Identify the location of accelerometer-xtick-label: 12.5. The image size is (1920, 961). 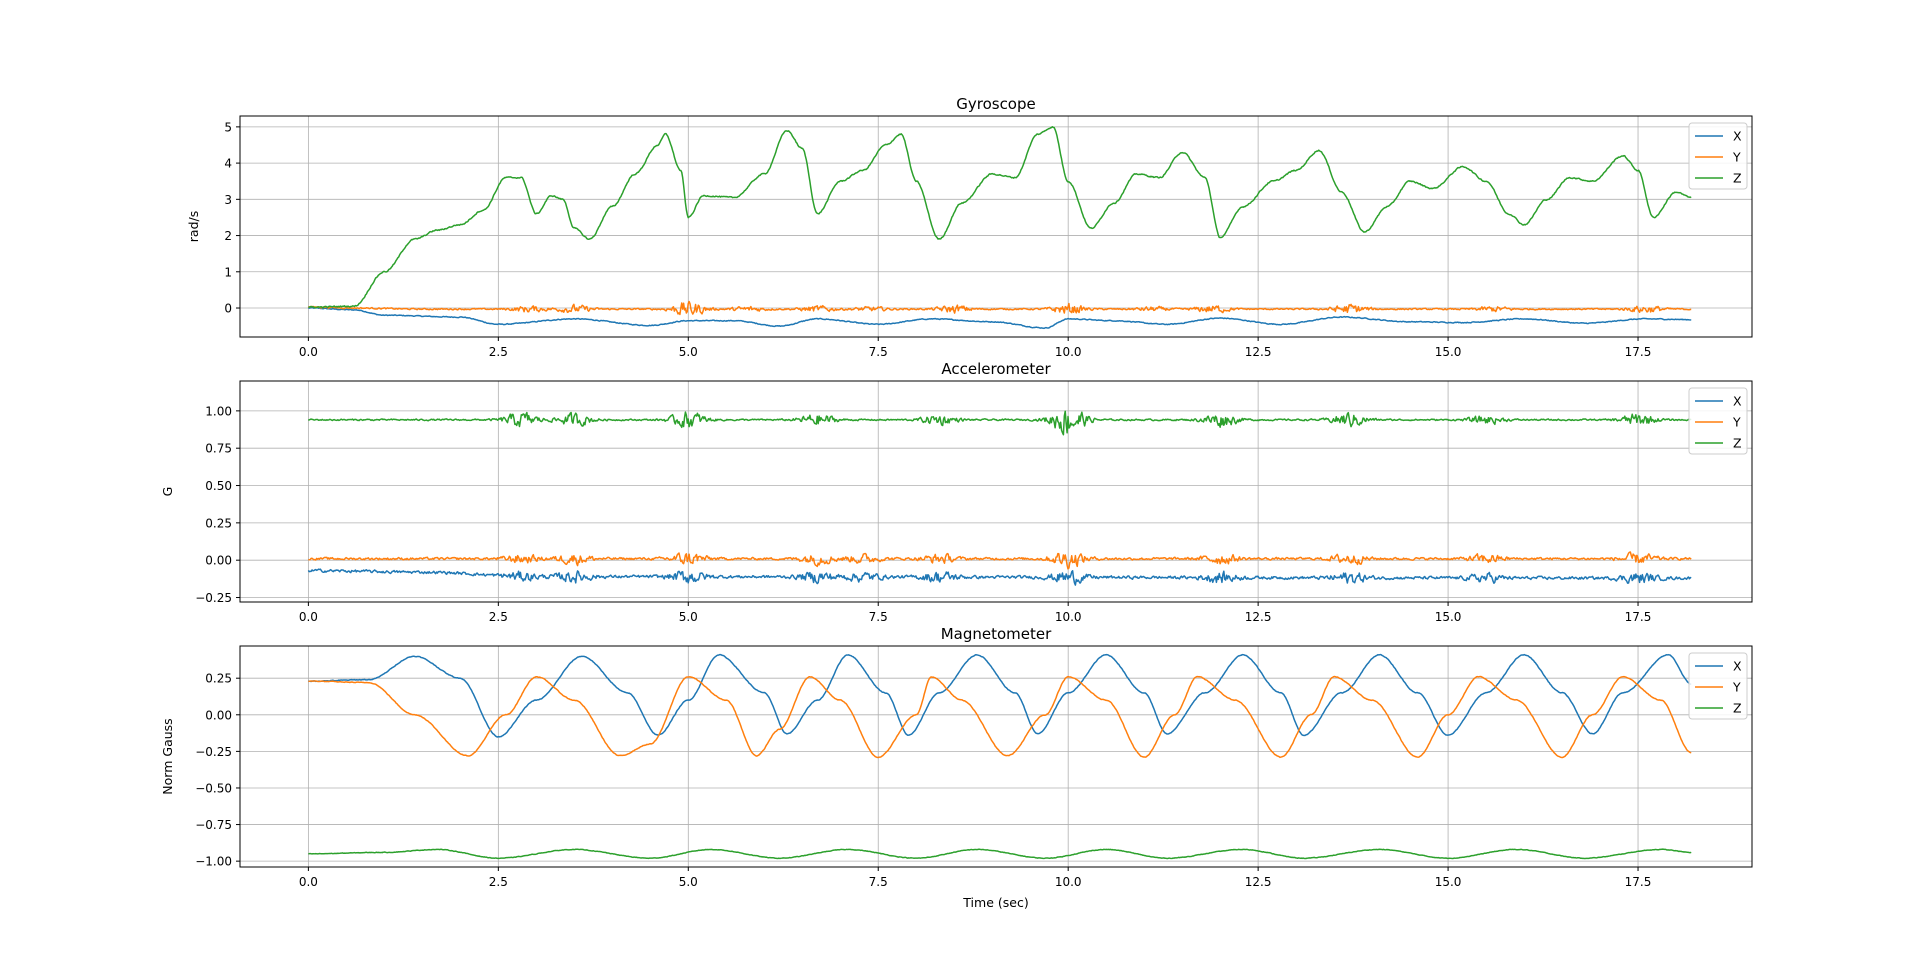
(1258, 617).